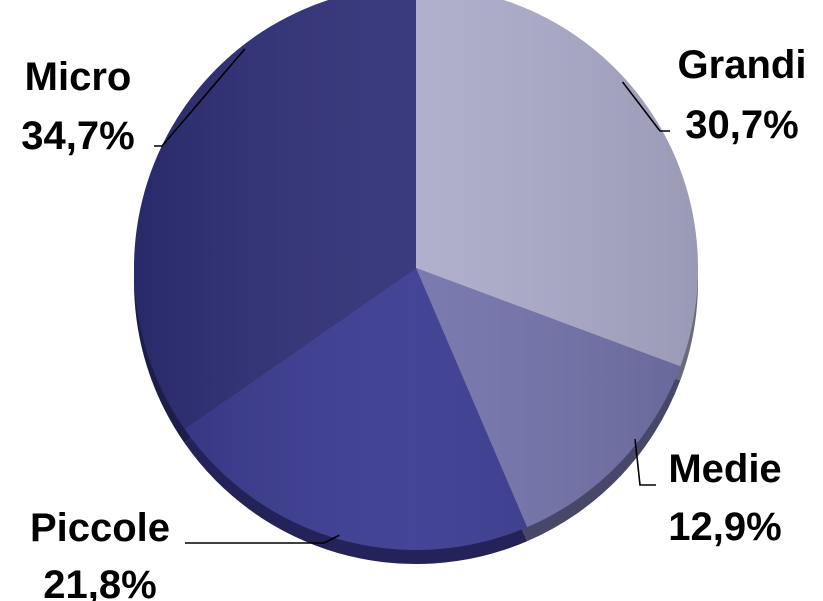  Describe the element at coordinates (262, 539) in the screenshot. I see `leader-line-piccole` at that location.